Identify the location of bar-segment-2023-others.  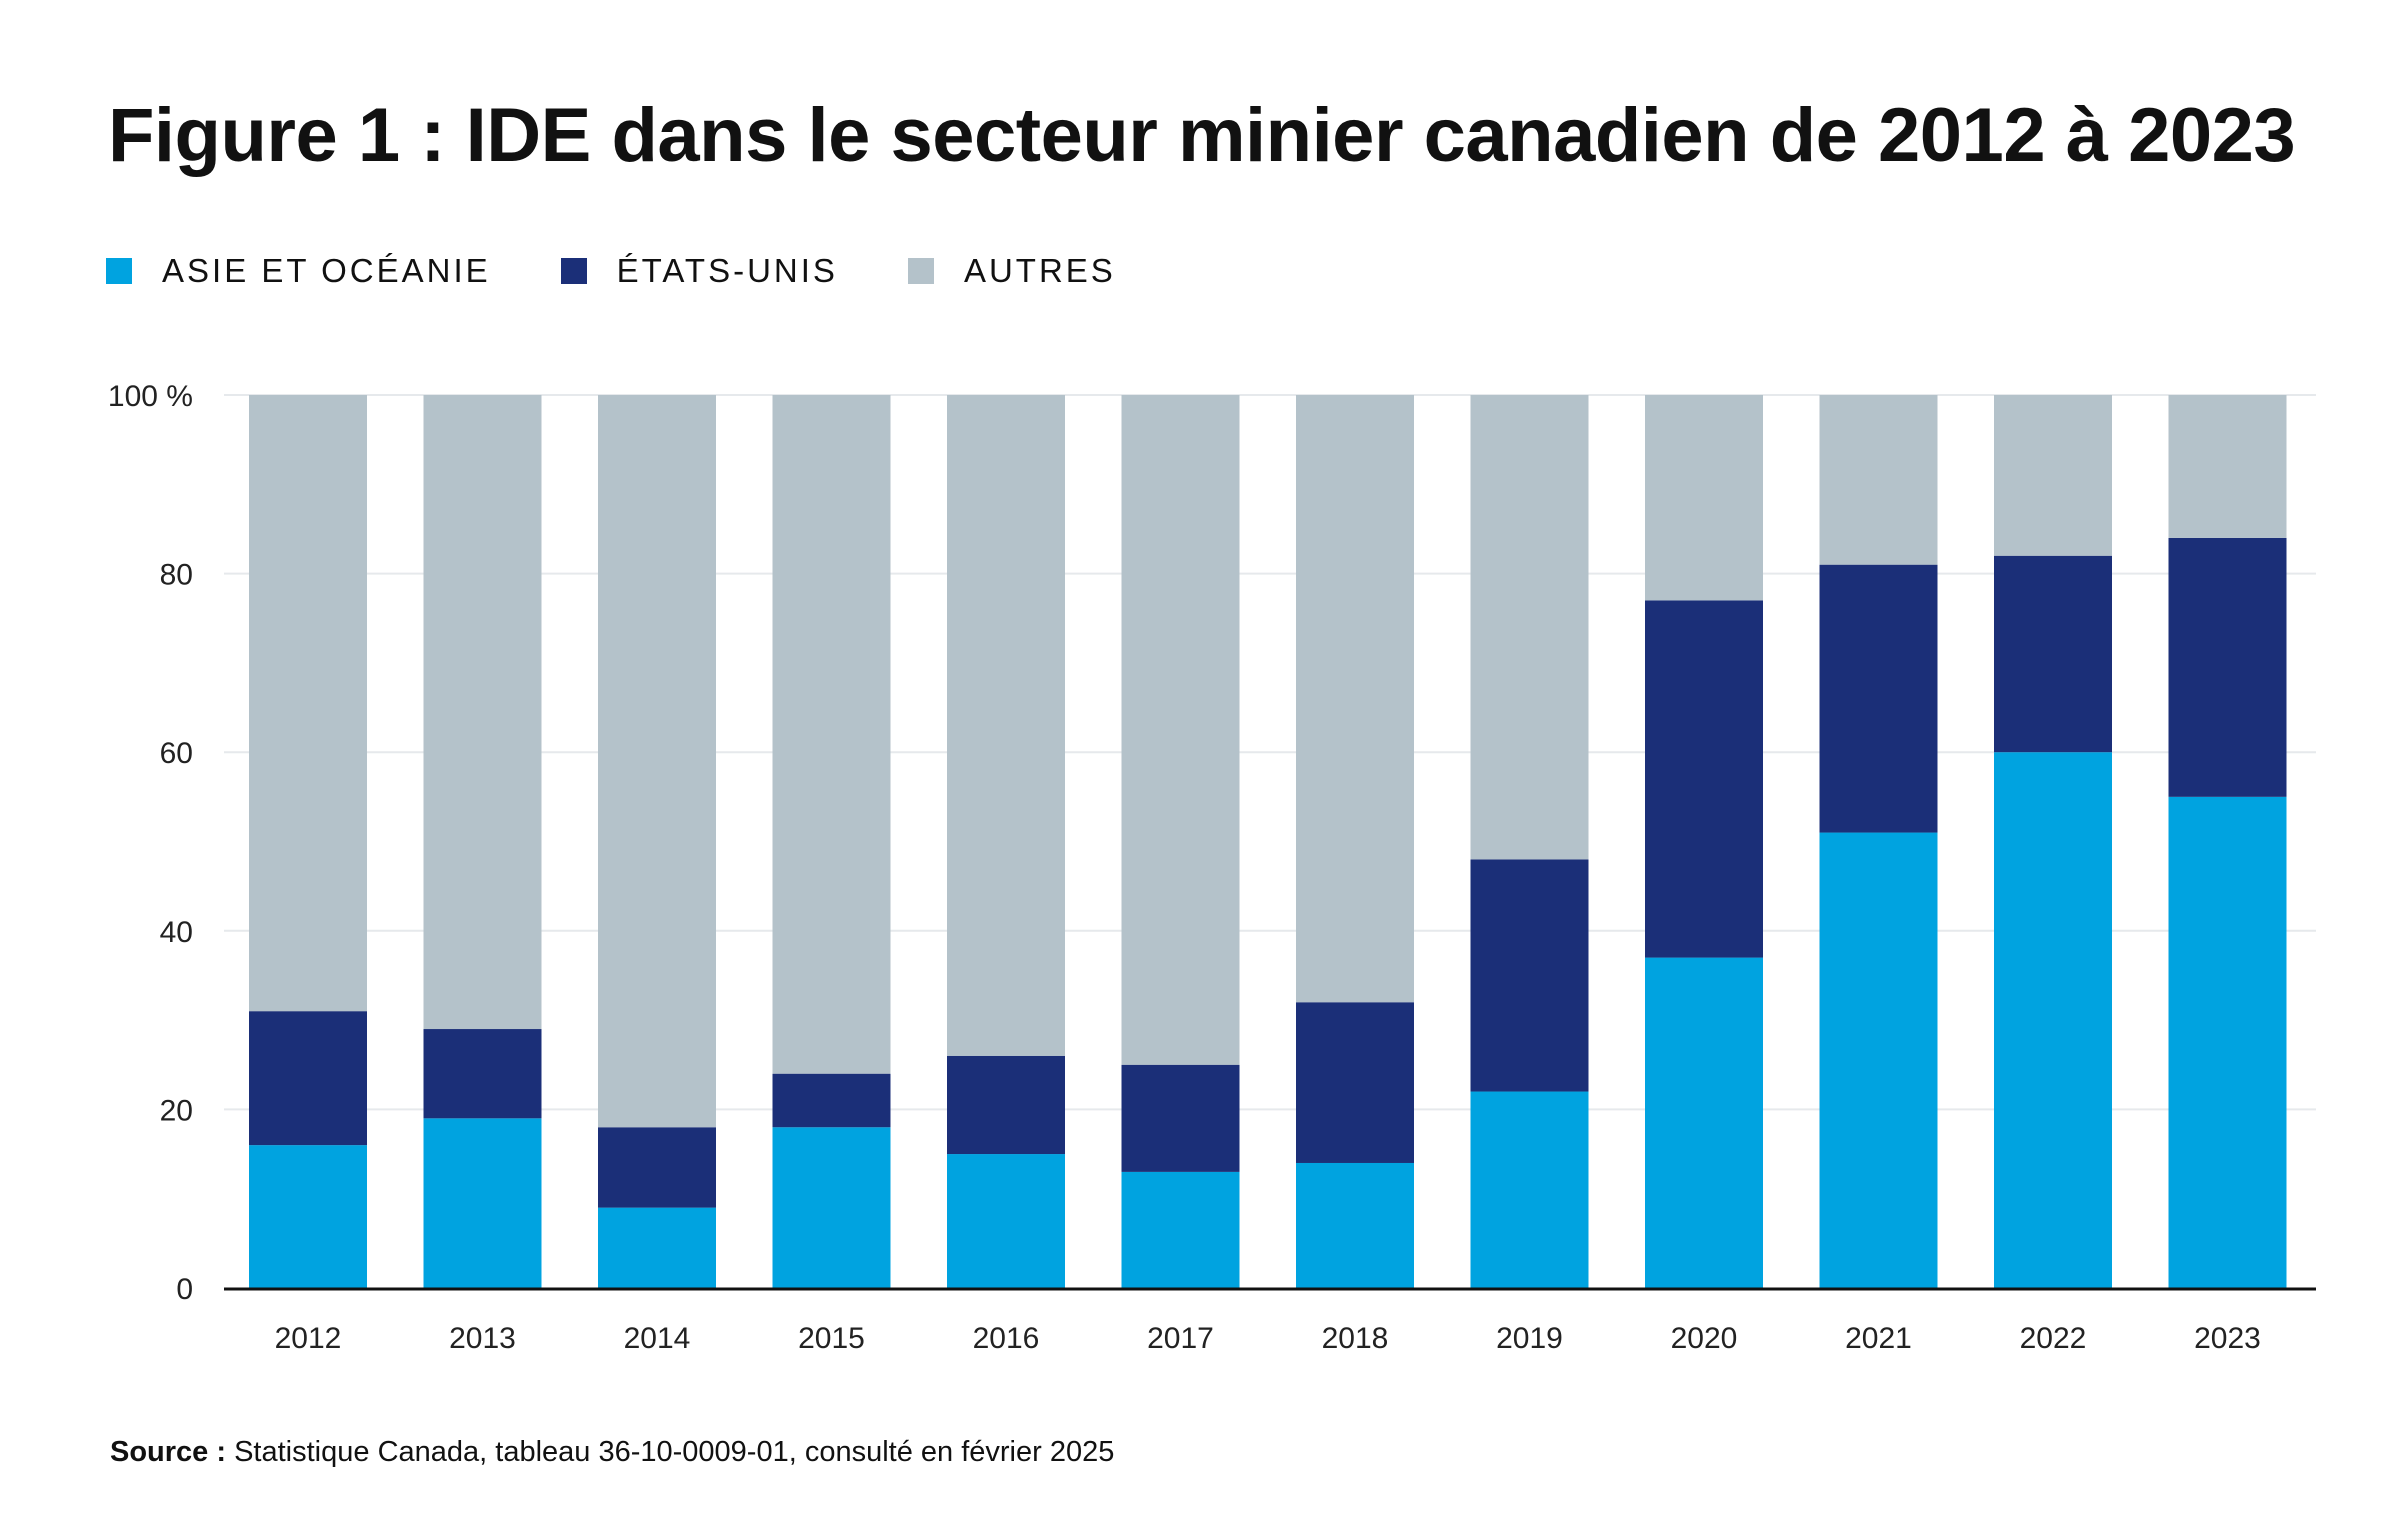
(2227, 466).